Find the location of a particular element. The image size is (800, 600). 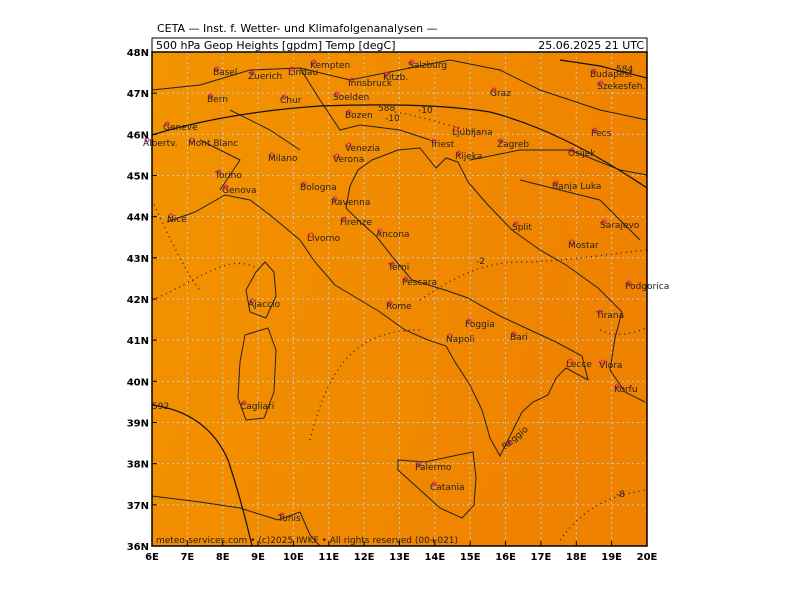

coast-africa is located at coordinates (236, 521).